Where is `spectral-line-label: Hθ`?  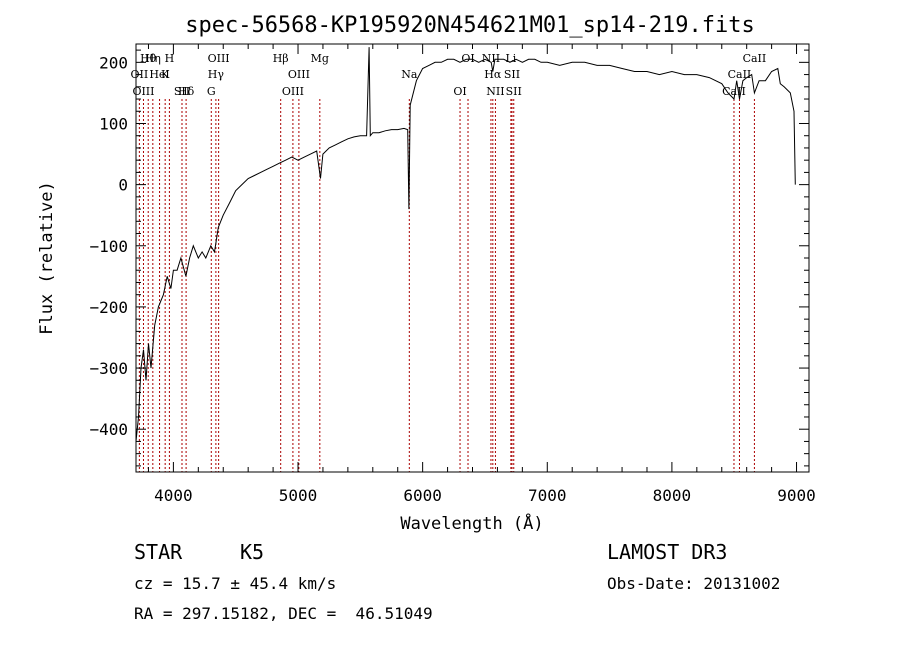
spectral-line-label: Hθ is located at coordinates (148, 58).